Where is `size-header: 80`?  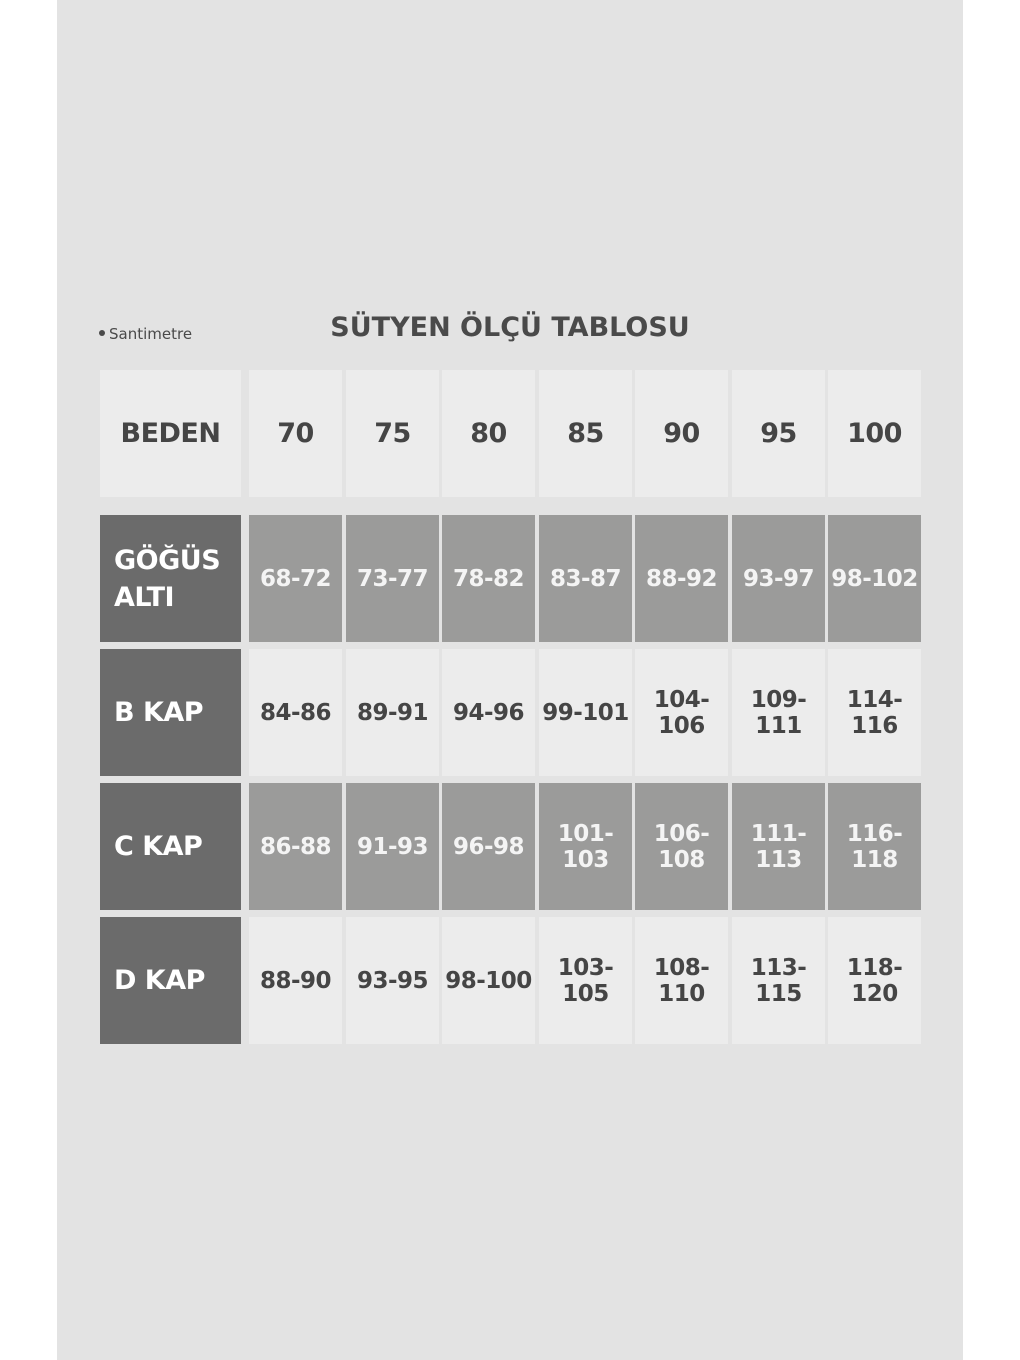
size-header: 80 is located at coordinates (488, 433).